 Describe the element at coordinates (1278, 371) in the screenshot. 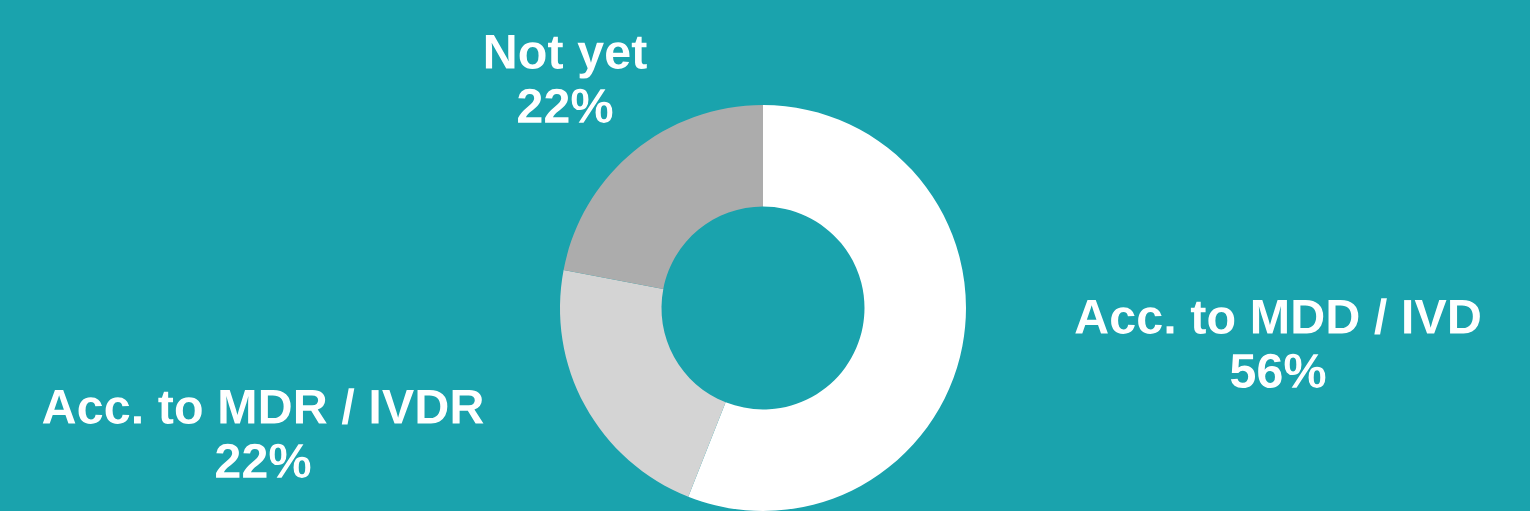

I see `data-label: 56%` at that location.